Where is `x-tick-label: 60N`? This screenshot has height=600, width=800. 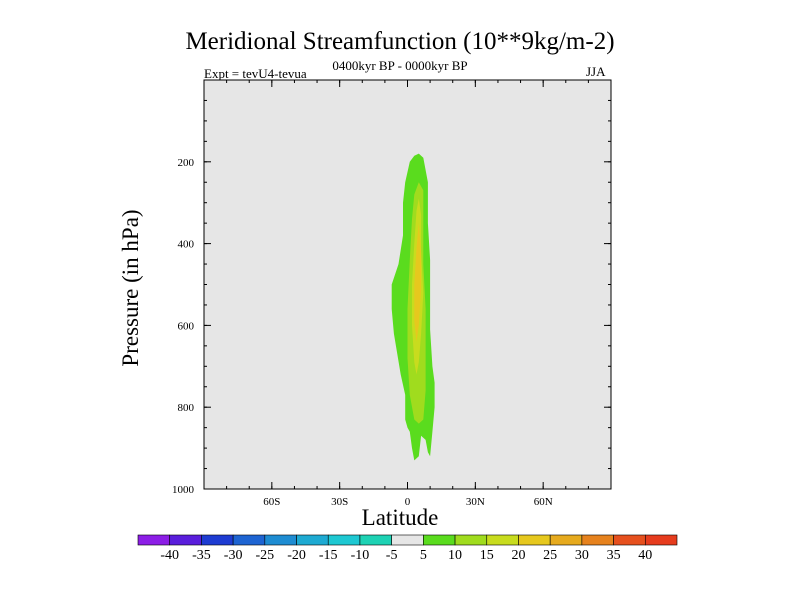 x-tick-label: 60N is located at coordinates (543, 502).